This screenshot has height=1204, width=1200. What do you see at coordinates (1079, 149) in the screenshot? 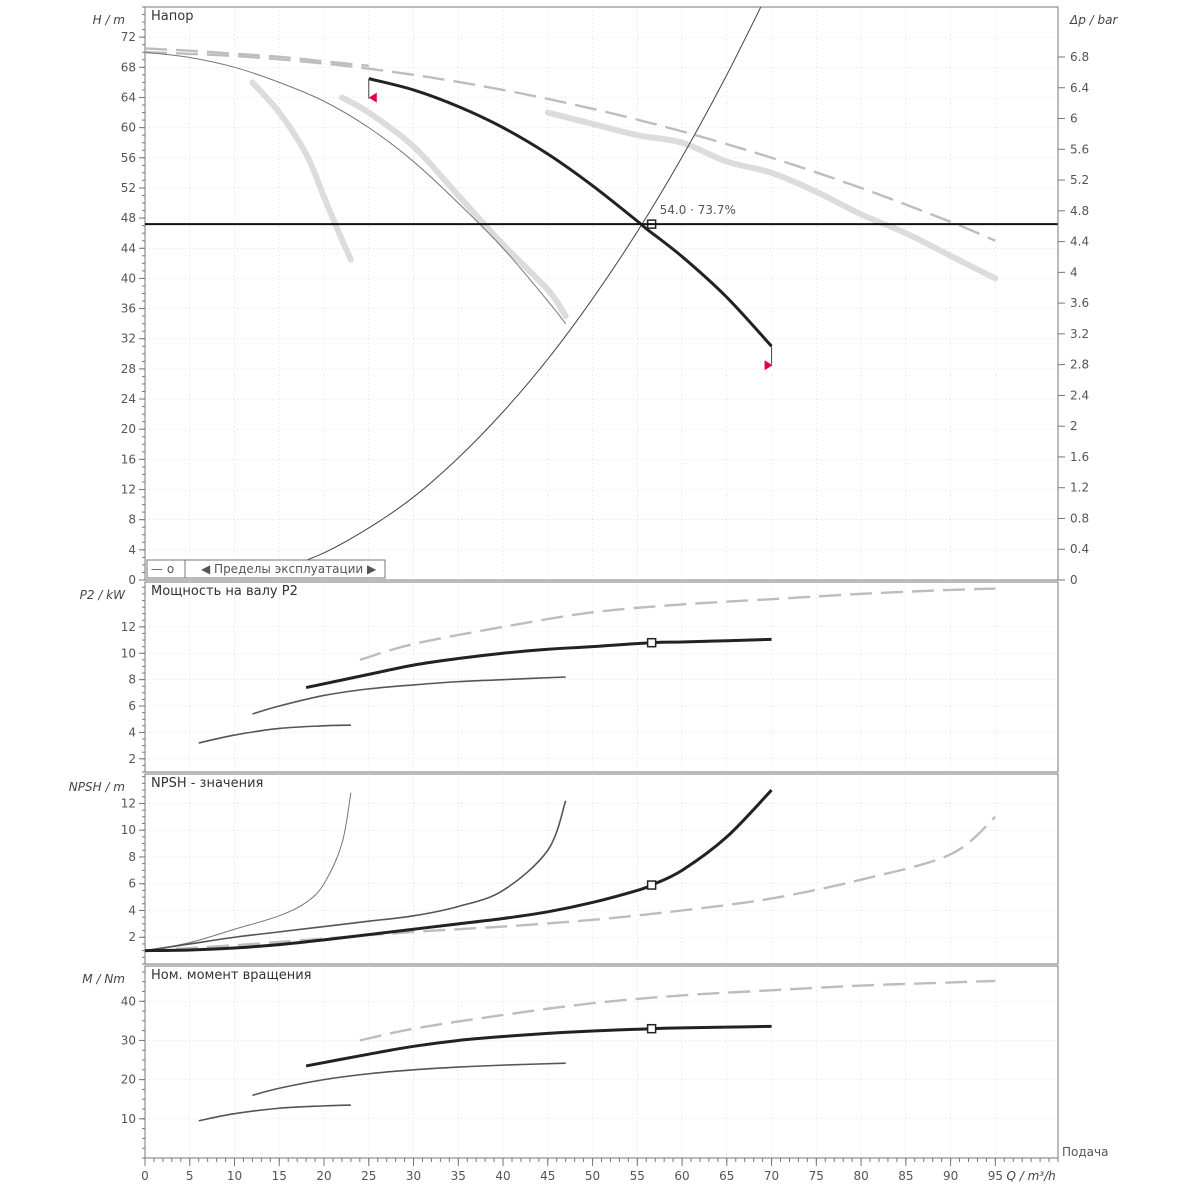
I see `y2-tick-label: 5.6` at bounding box center [1079, 149].